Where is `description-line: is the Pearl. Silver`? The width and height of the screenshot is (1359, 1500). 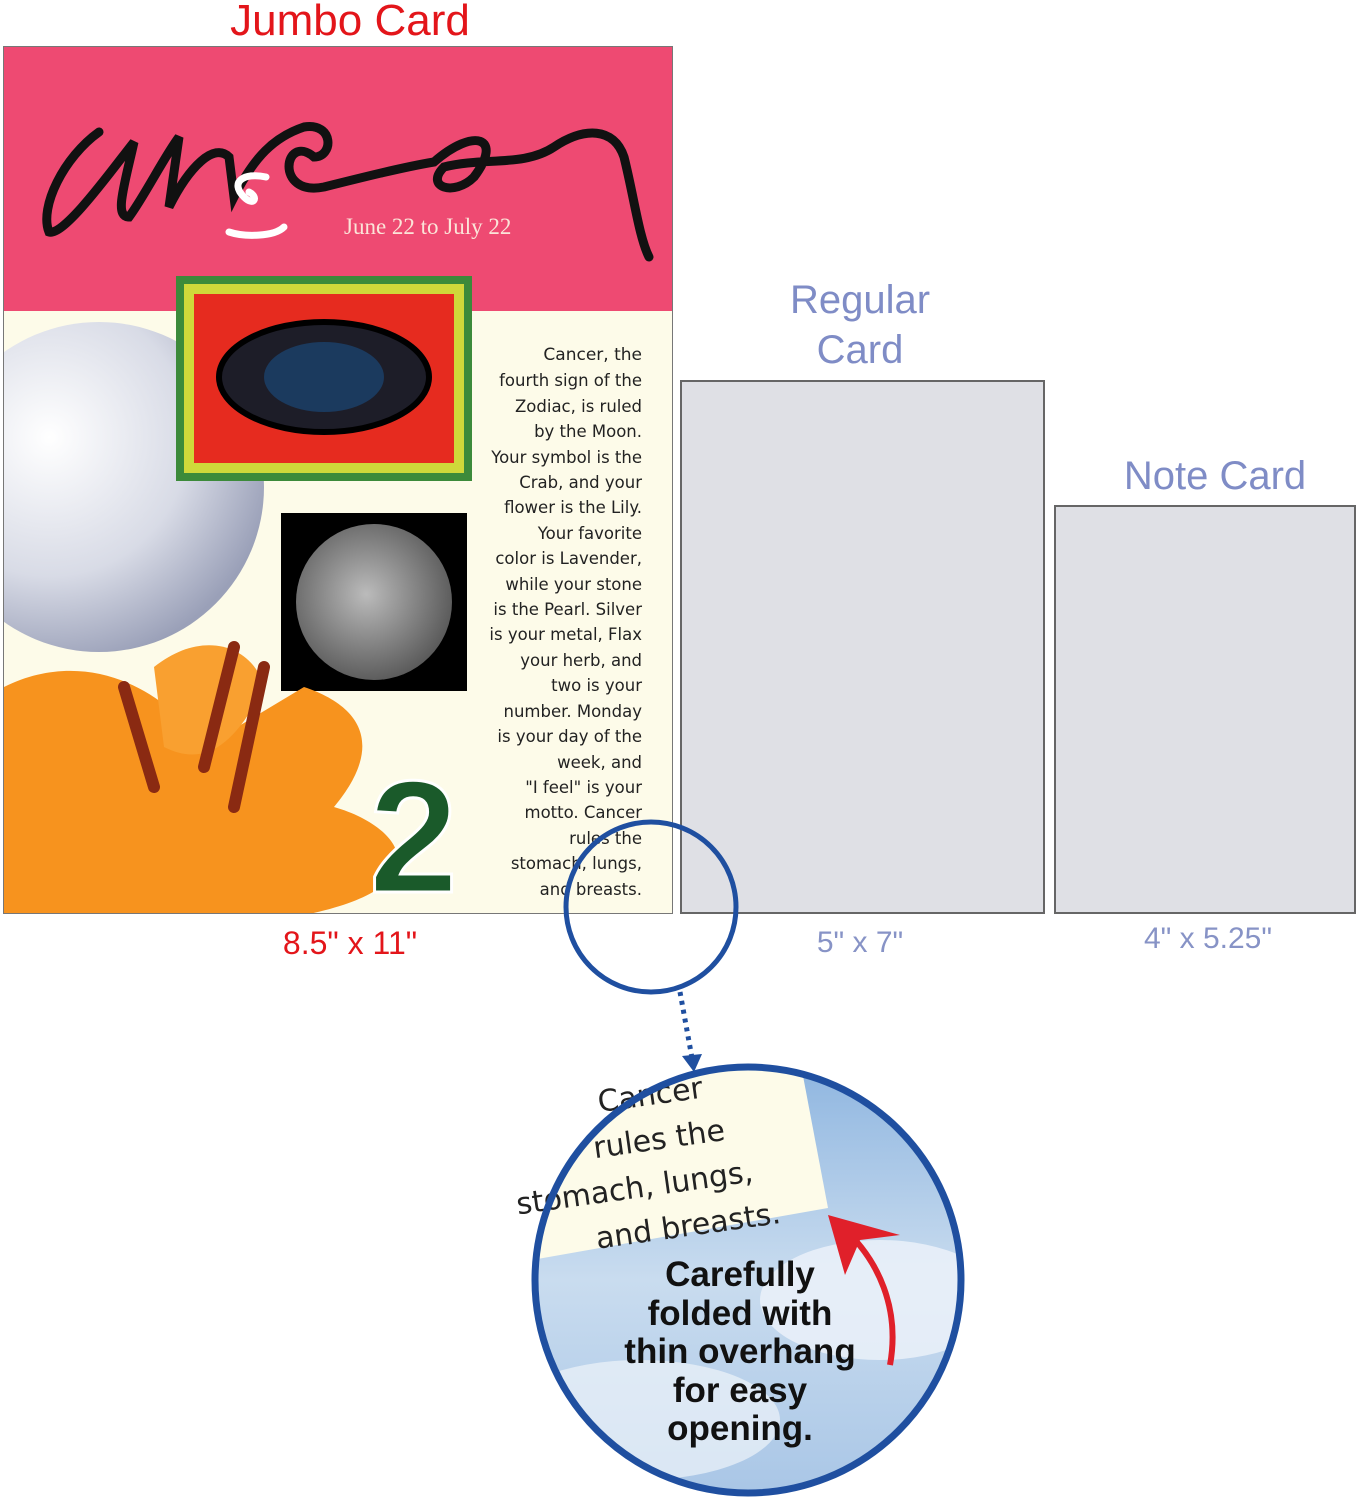 description-line: is the Pearl. Silver is located at coordinates (567, 610).